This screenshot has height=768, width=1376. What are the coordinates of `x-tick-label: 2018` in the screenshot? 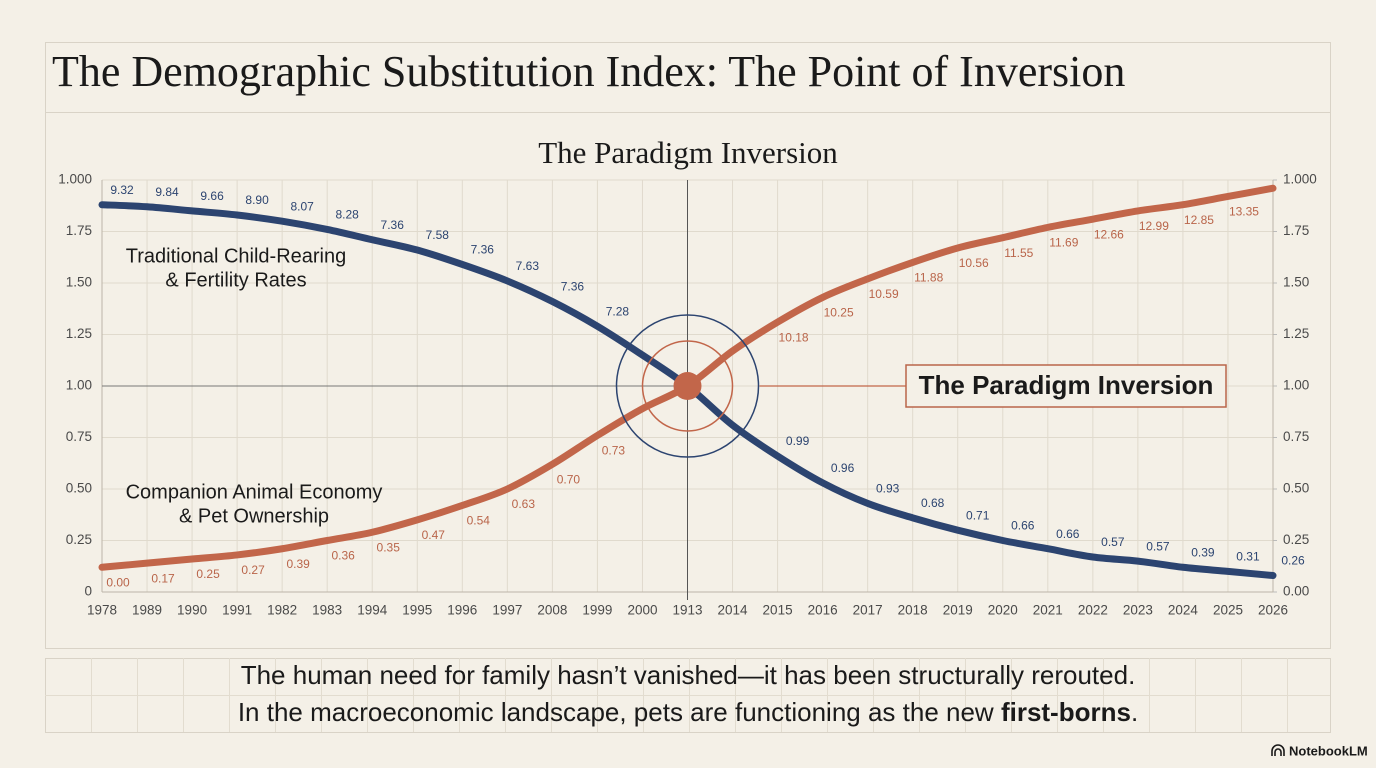 It's located at (913, 610).